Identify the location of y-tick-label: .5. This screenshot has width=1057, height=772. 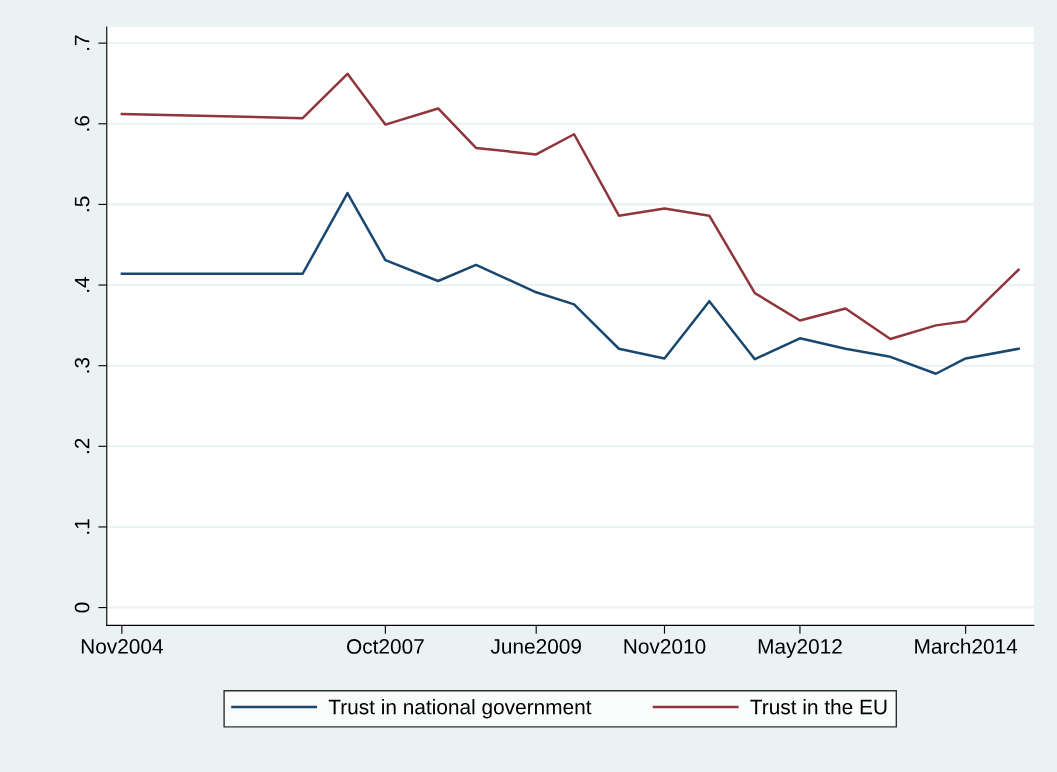
(82, 204).